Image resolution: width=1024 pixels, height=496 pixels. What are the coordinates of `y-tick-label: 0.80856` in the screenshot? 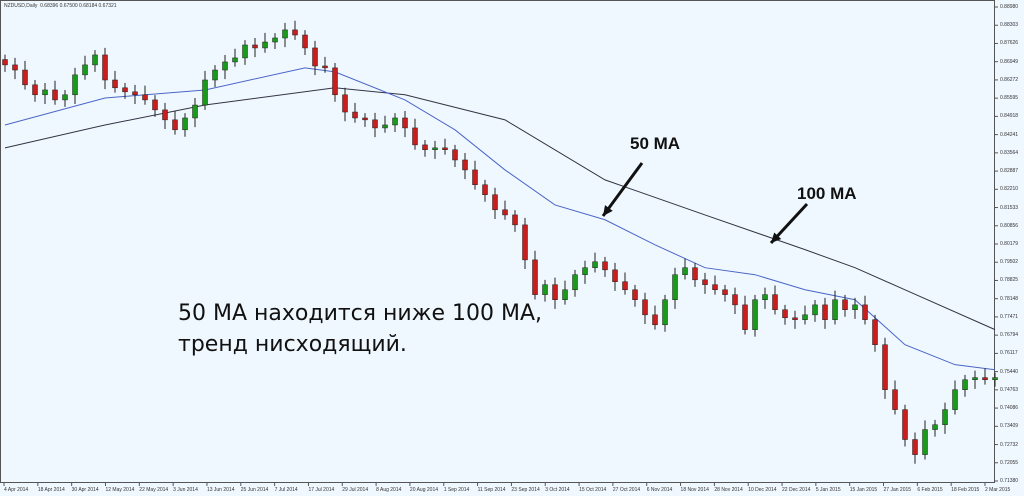 It's located at (1009, 225).